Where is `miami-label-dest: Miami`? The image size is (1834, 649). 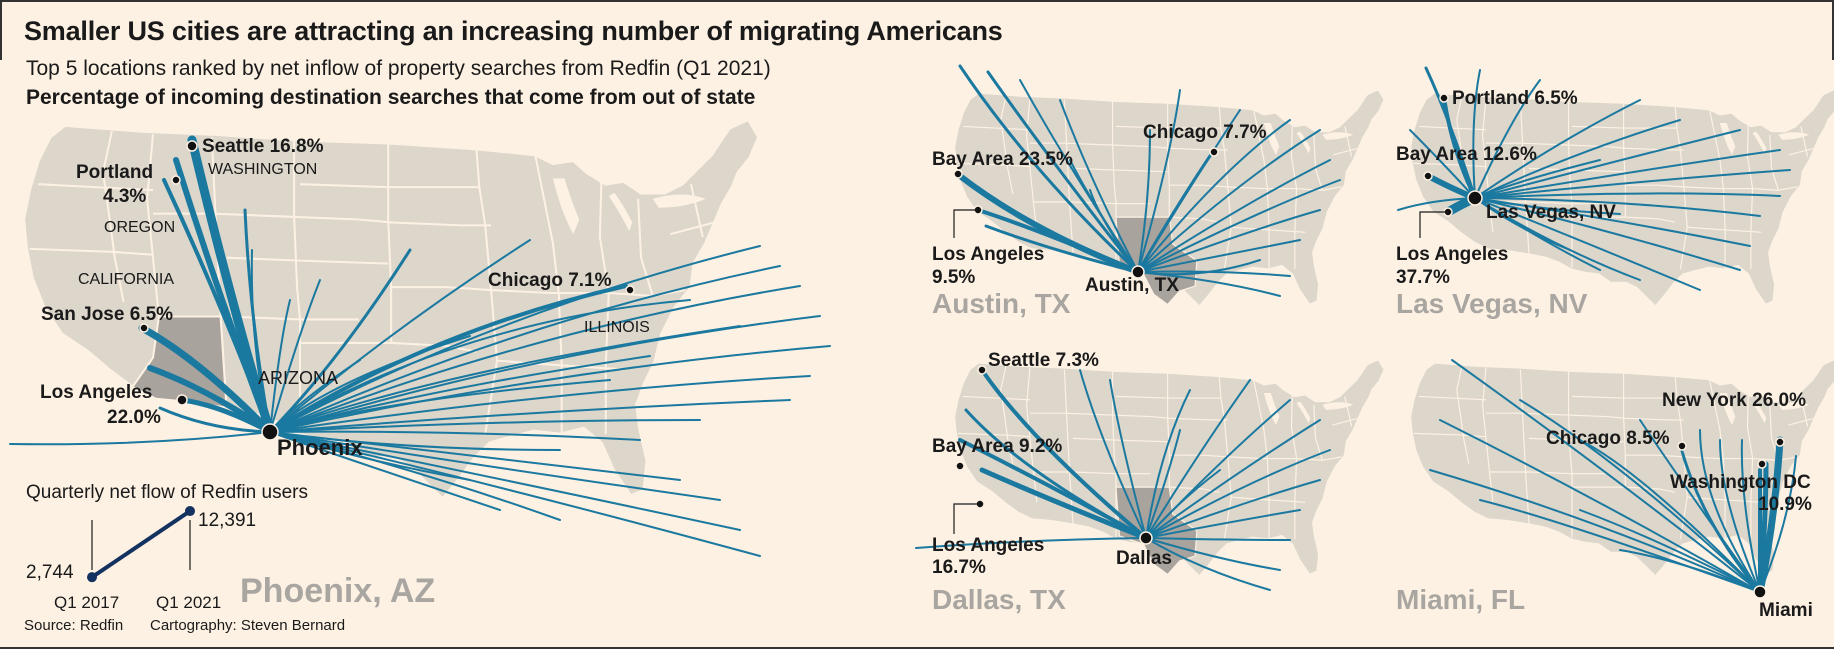 miami-label-dest: Miami is located at coordinates (1786, 610).